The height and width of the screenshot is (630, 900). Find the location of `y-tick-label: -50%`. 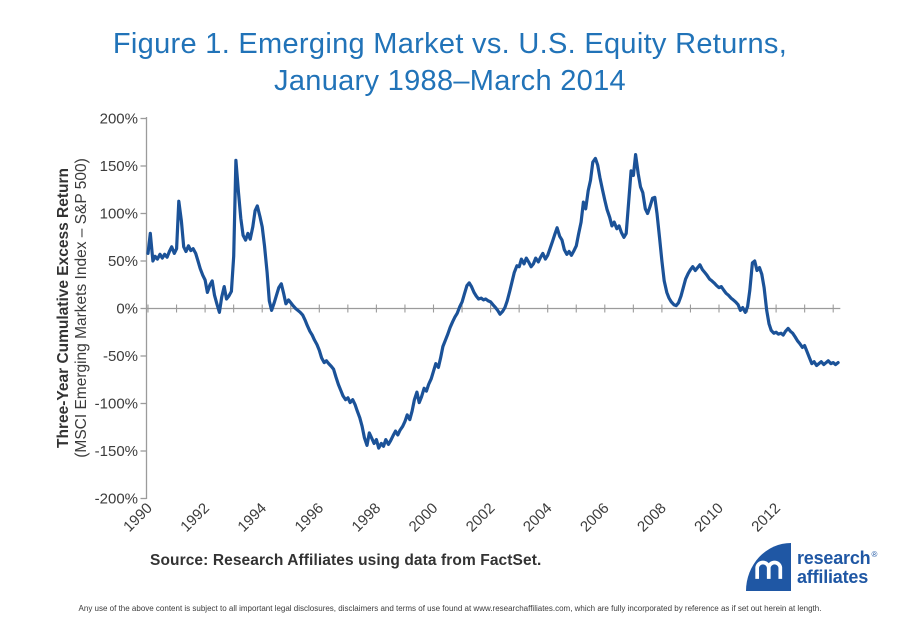

y-tick-label: -50% is located at coordinates (120, 356).